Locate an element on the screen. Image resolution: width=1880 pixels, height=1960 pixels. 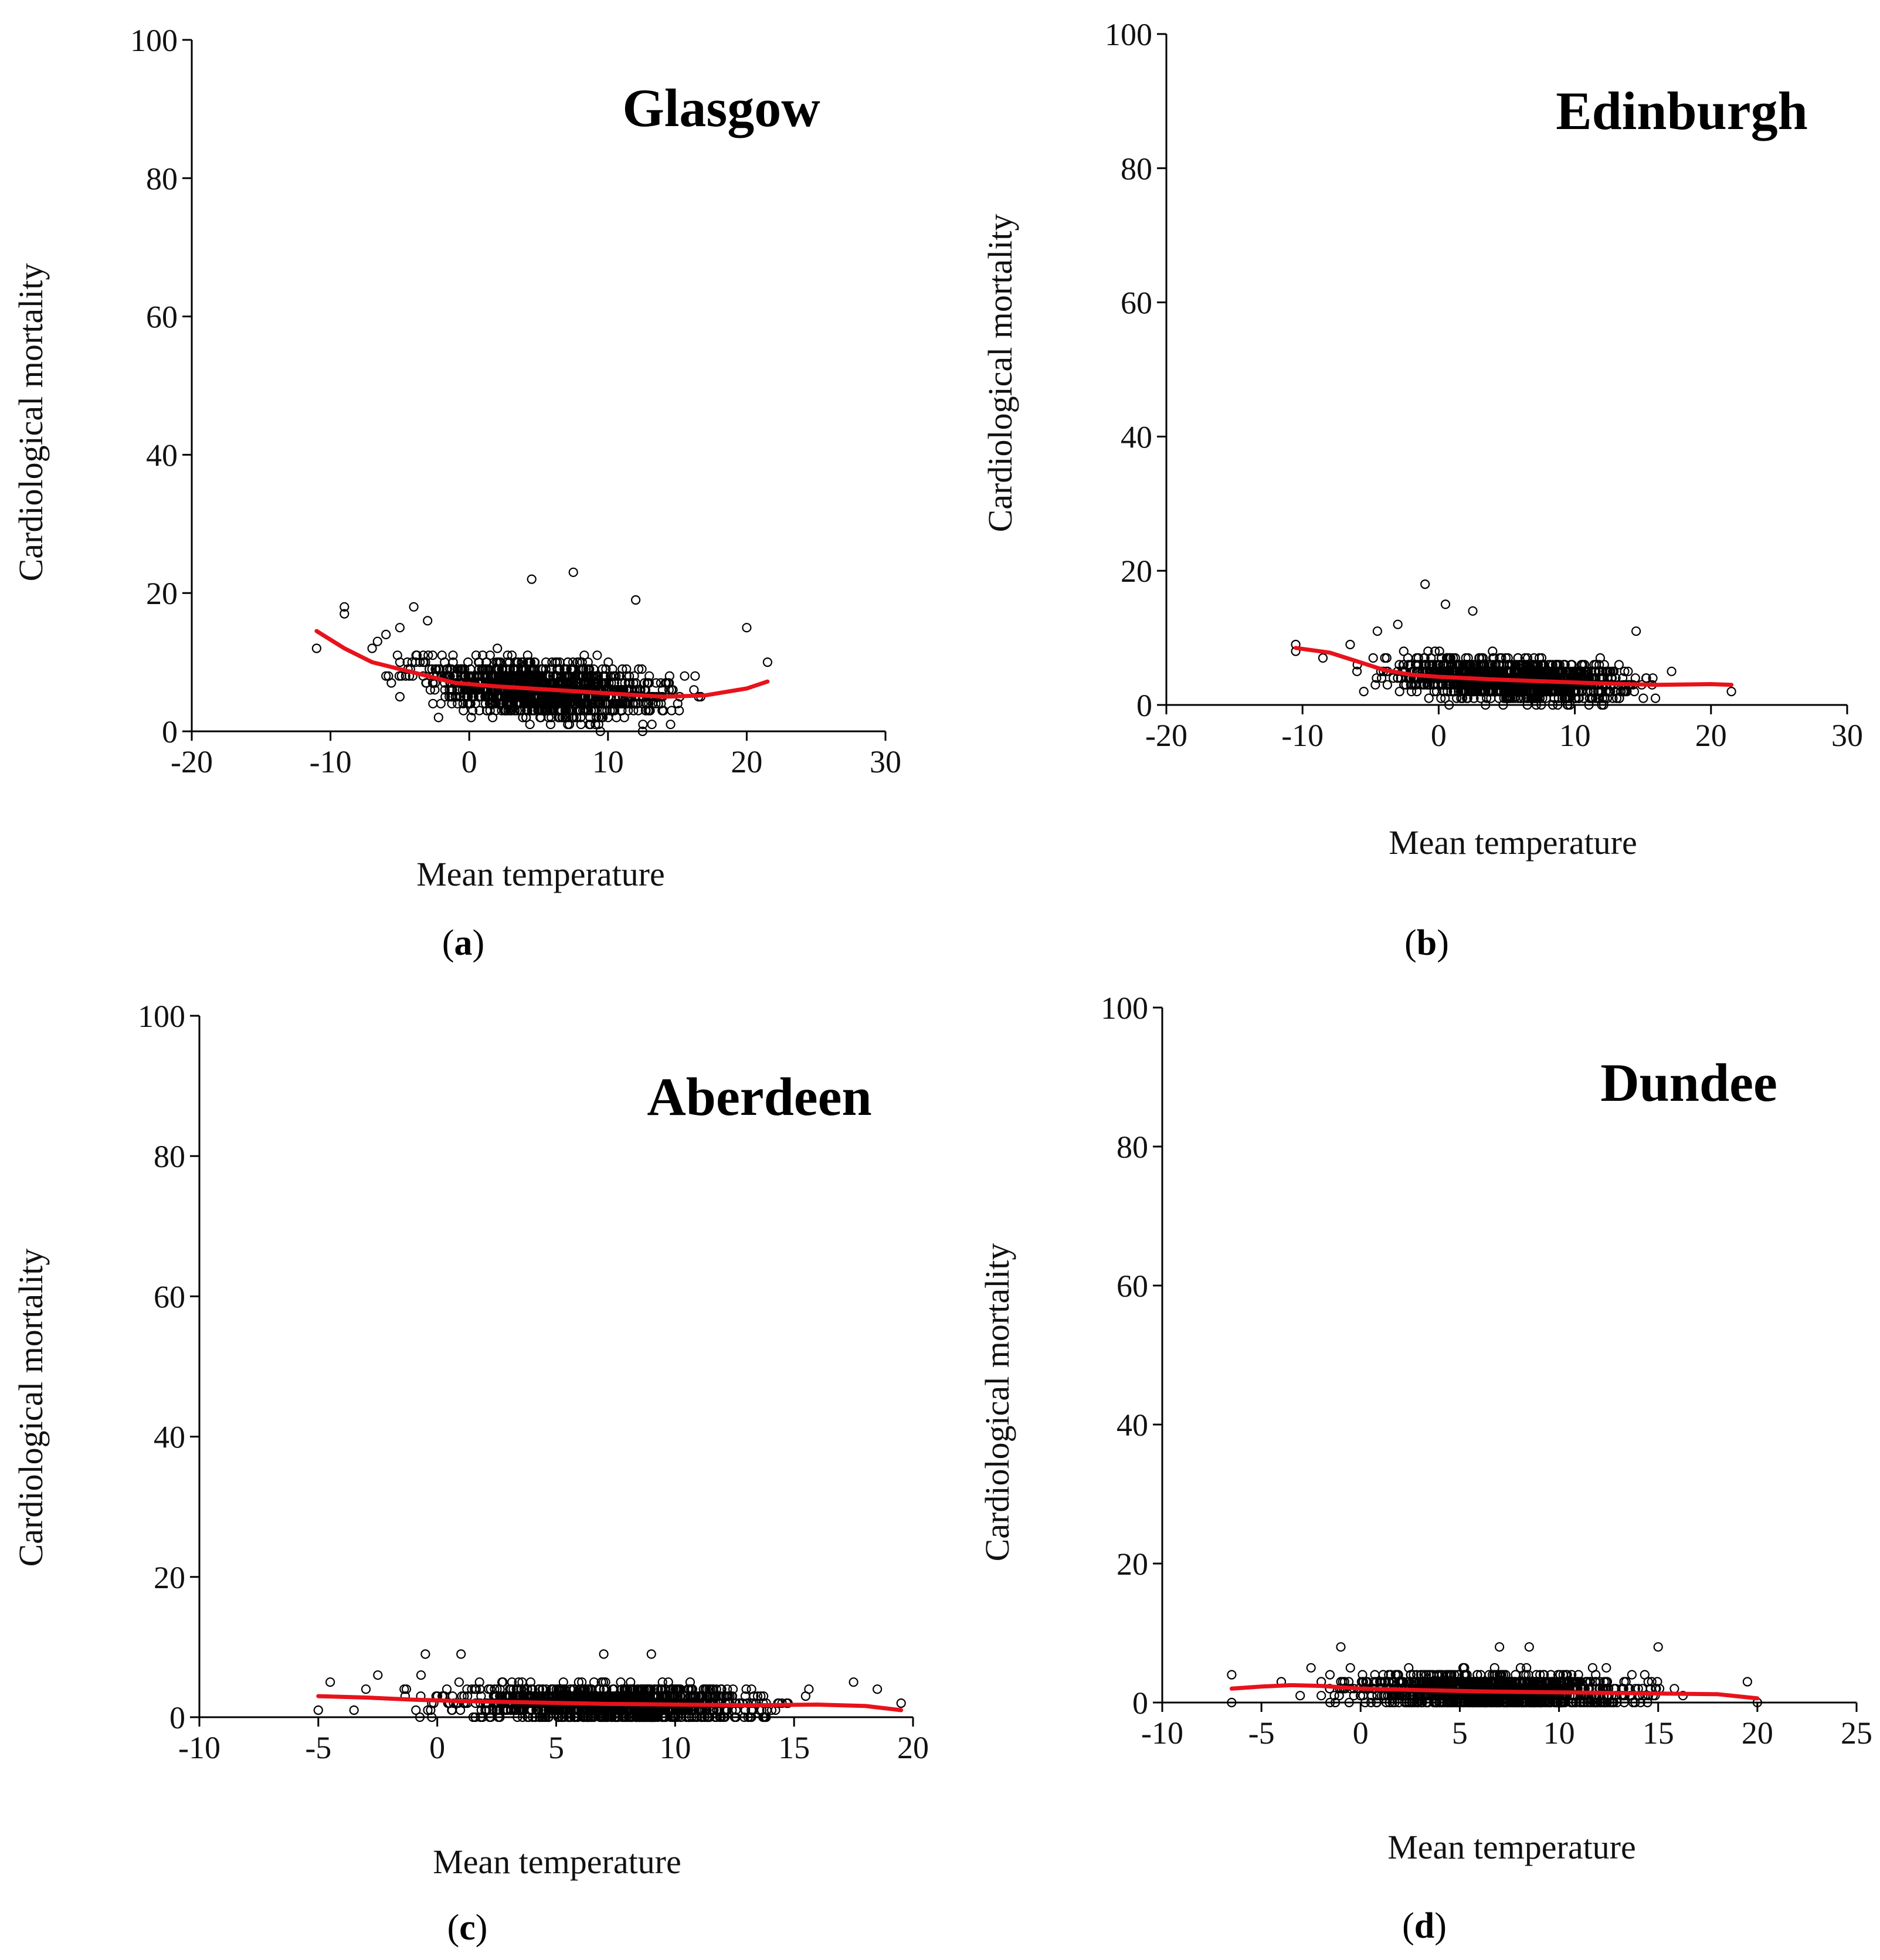
y-tick-label: 100 is located at coordinates (154, 40).